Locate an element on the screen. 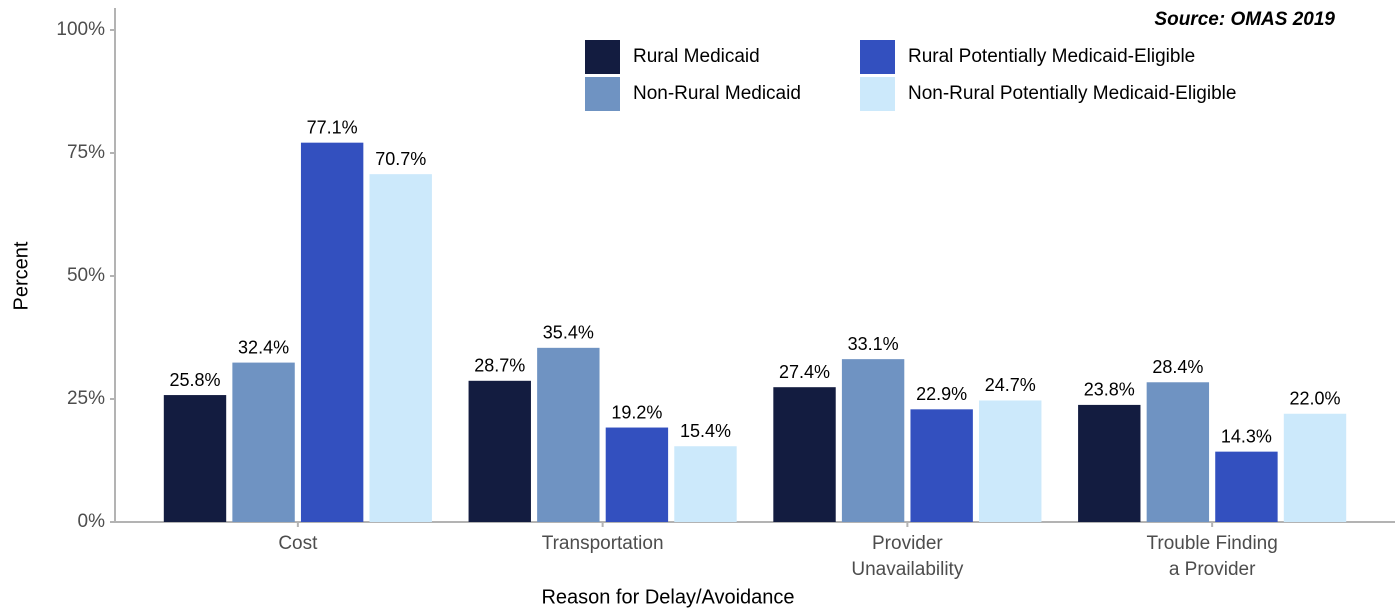 This screenshot has width=1395, height=611. source-annotation: Source: OMAS 2019 is located at coordinates (1244, 19).